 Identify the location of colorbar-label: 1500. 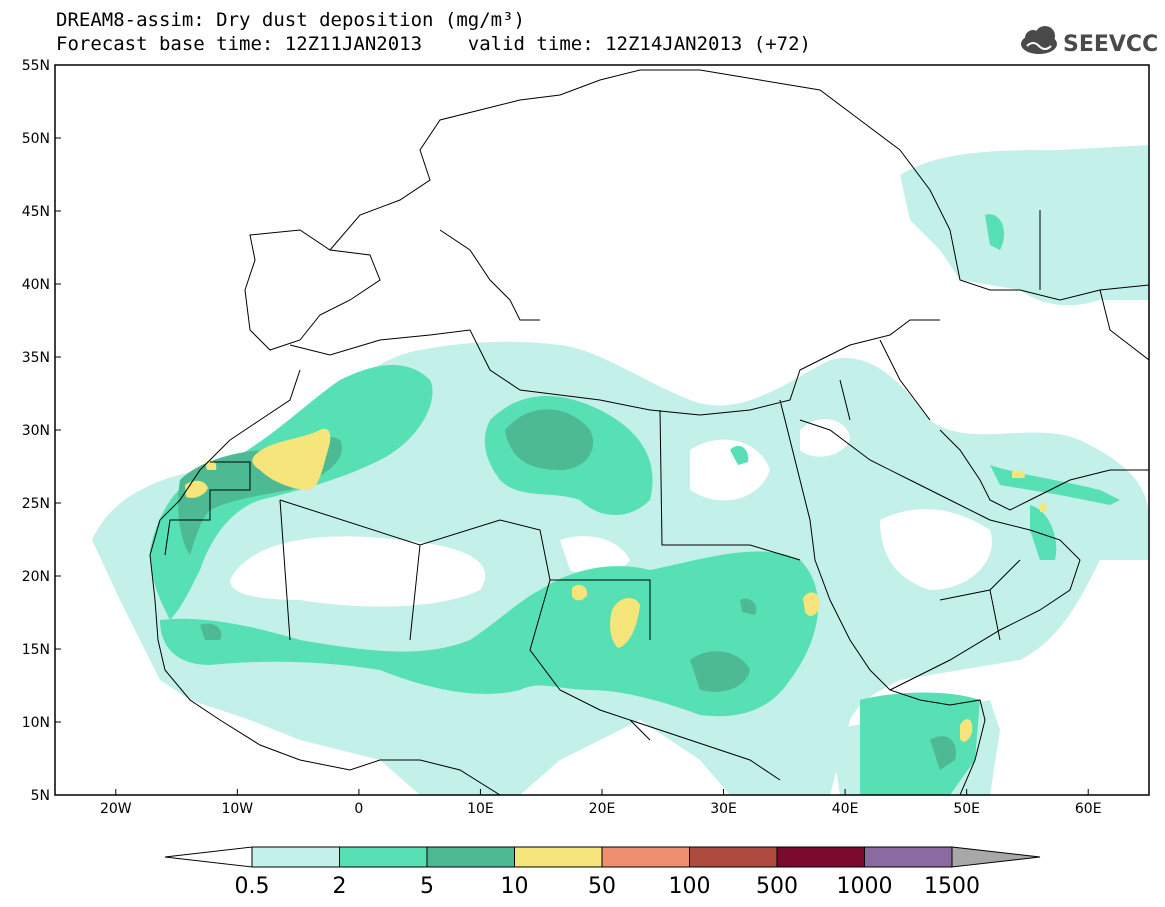
(952, 886).